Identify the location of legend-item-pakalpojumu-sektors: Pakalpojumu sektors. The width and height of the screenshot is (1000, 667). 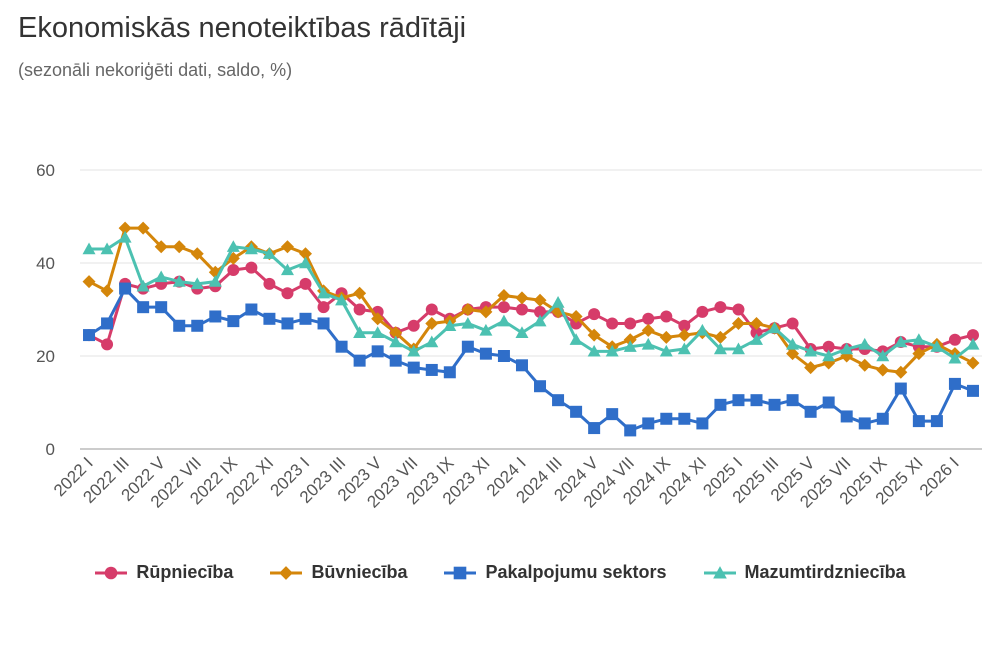
(555, 572).